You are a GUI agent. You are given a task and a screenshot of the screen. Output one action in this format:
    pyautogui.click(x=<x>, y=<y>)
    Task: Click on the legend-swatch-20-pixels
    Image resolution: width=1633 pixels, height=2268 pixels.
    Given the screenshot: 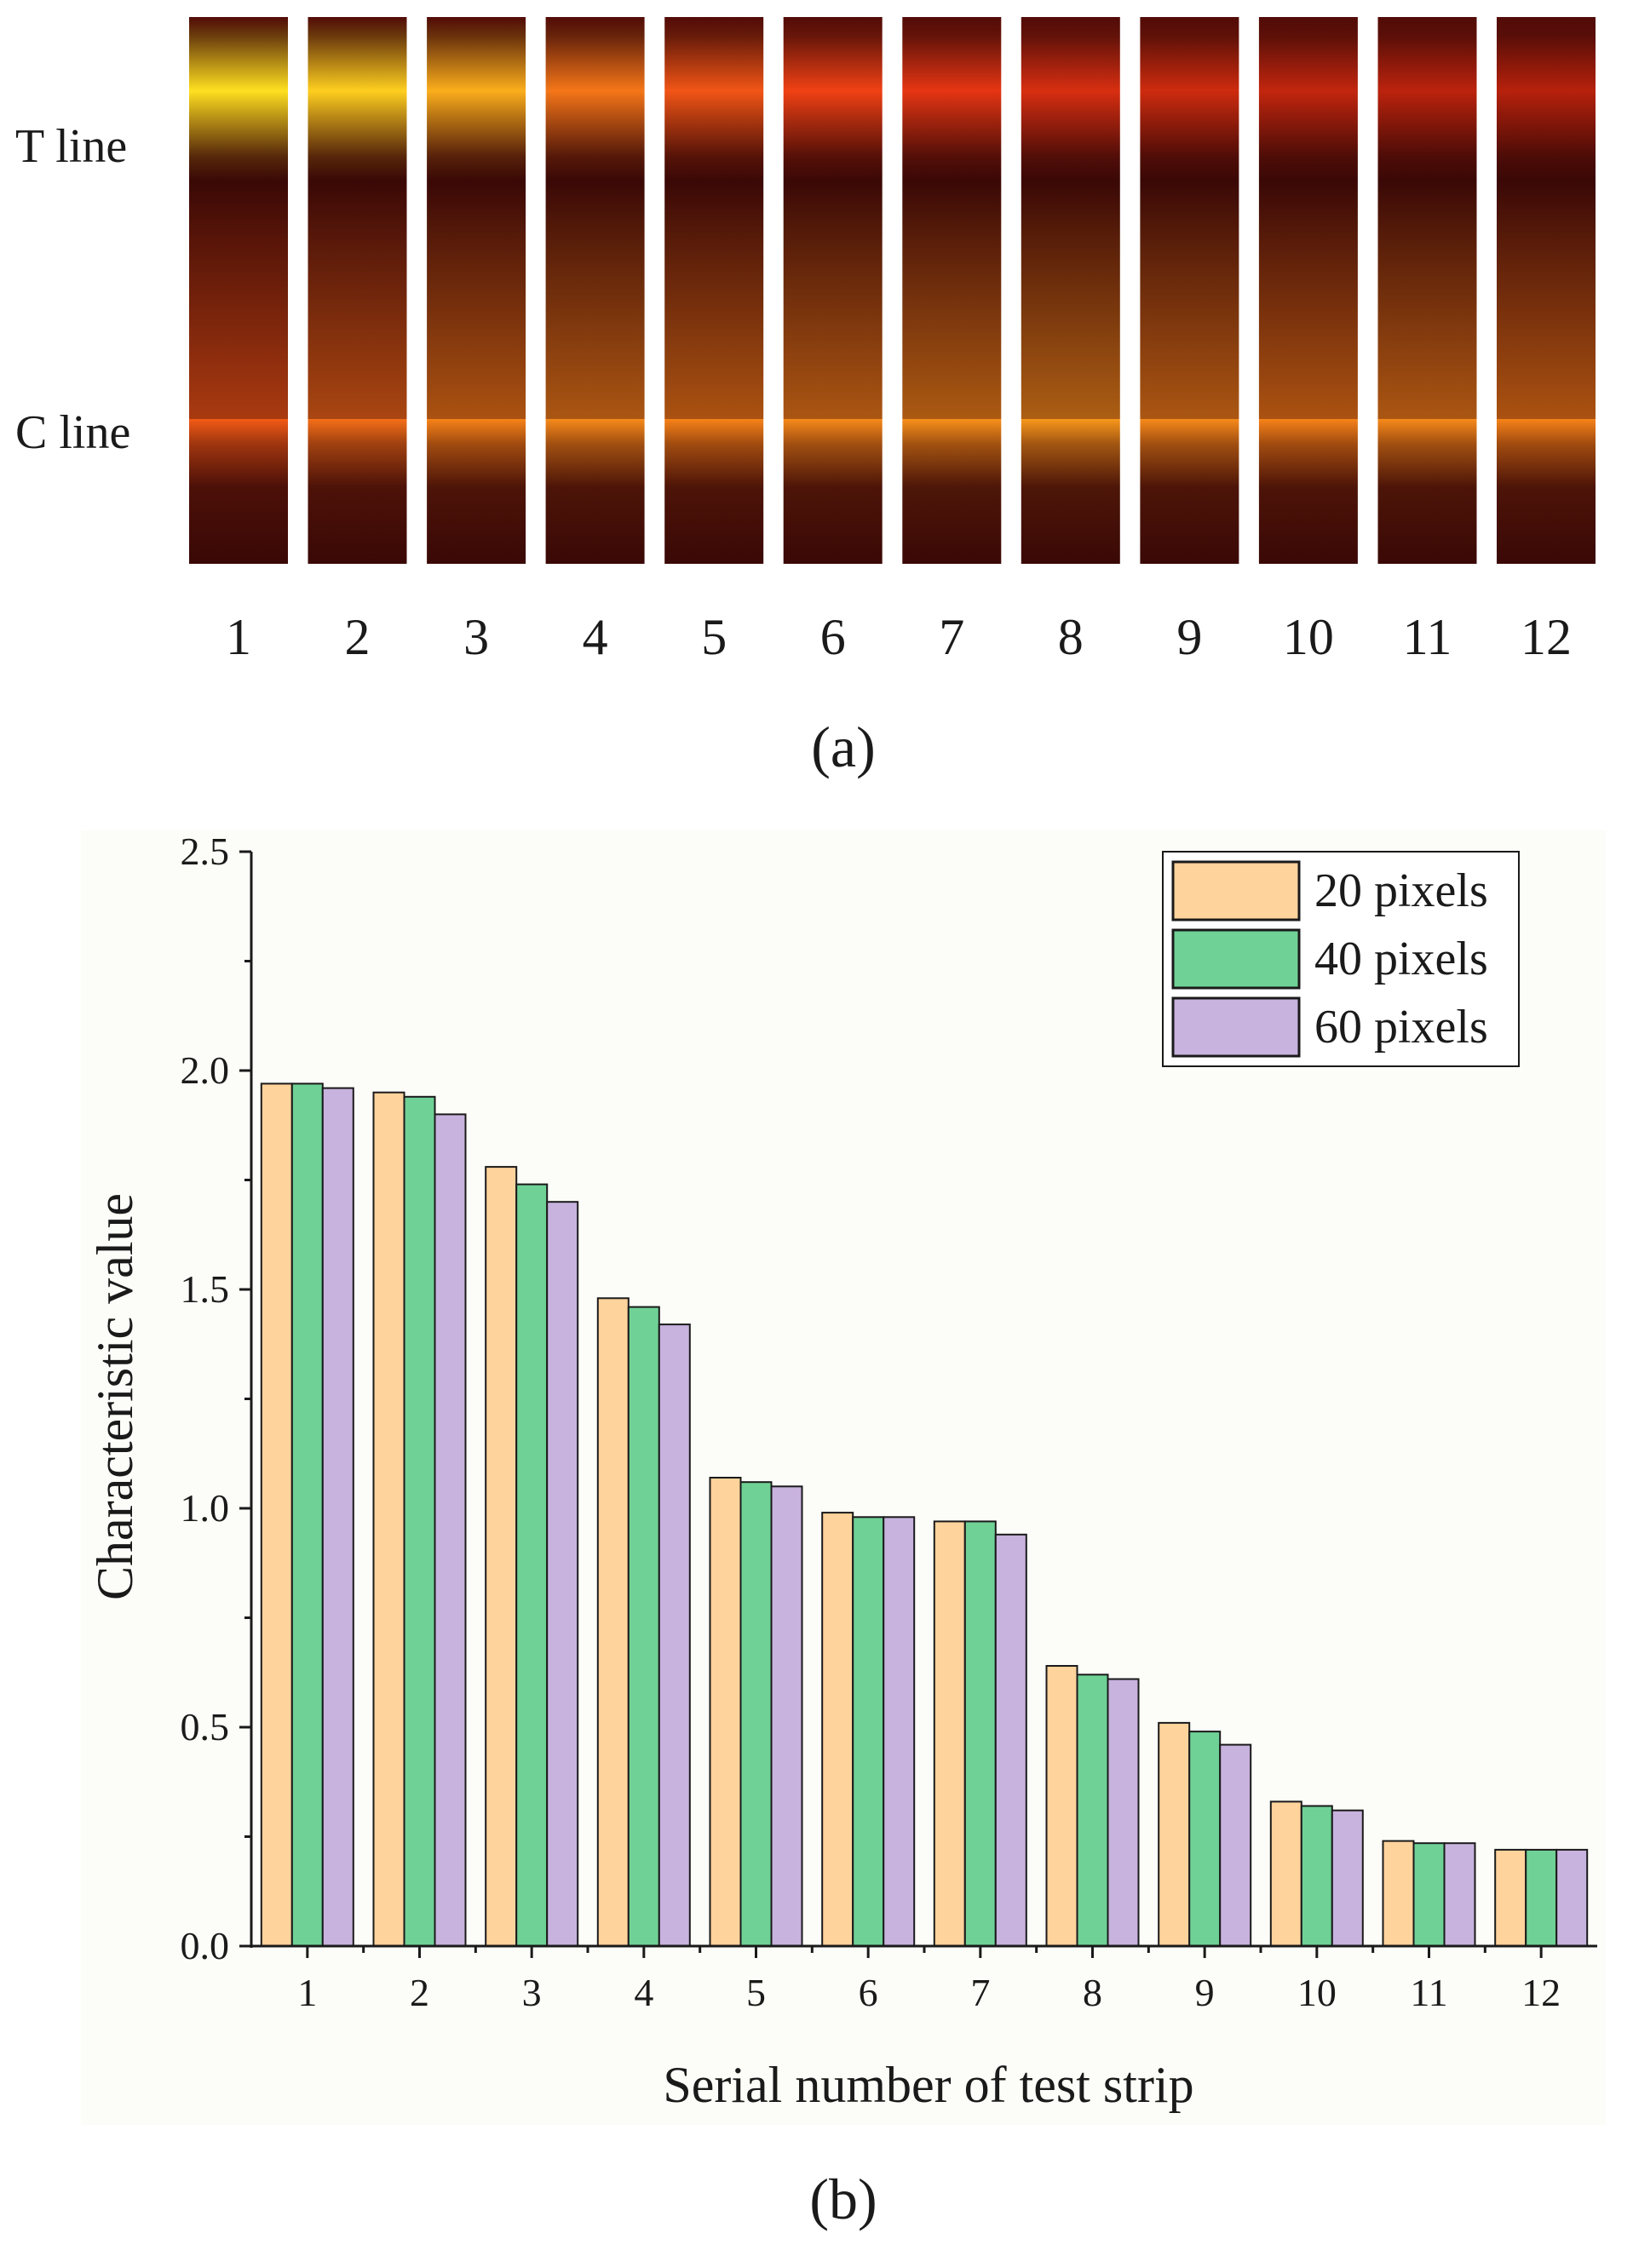 What is the action you would take?
    pyautogui.click(x=1236, y=891)
    